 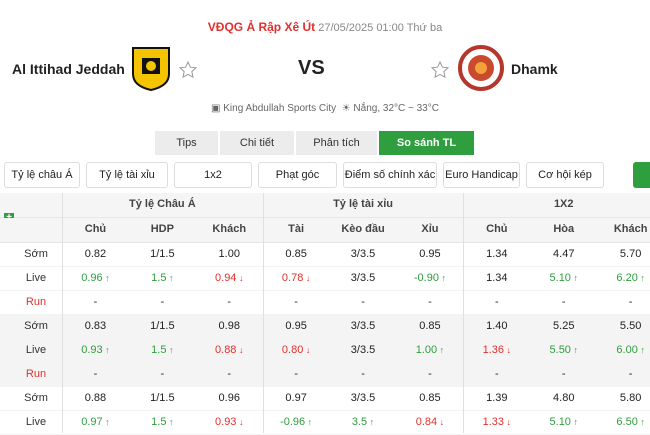 What do you see at coordinates (623, 278) in the screenshot?
I see `odds-cell: 6.20` at bounding box center [623, 278].